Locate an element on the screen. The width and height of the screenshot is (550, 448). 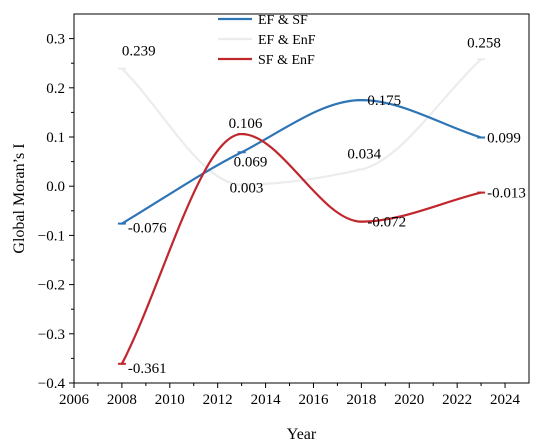
y-tick-label: −0.3 is located at coordinates (51, 335).